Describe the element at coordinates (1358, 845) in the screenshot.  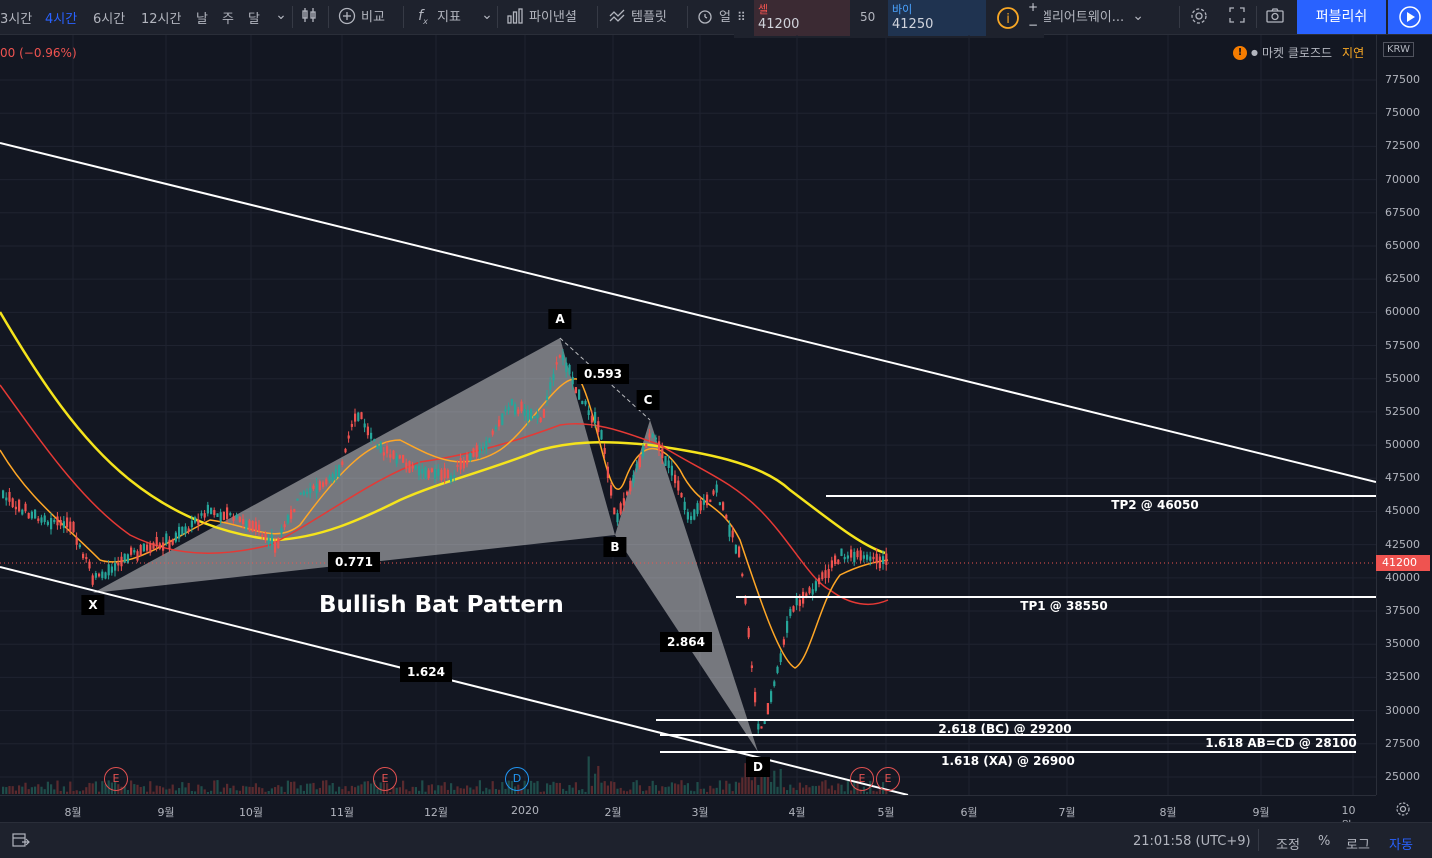
I see `log-toggle: 로그` at that location.